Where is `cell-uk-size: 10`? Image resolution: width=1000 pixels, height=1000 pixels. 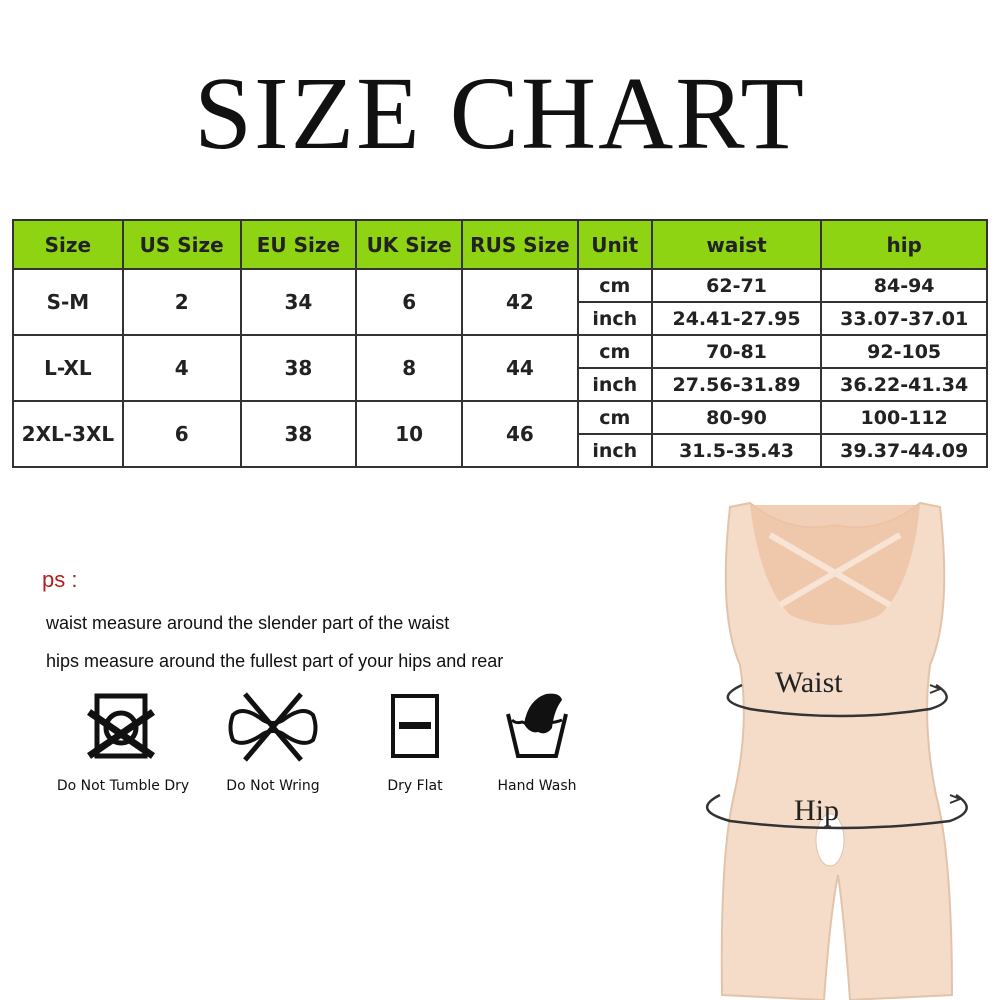
cell-uk-size: 10 is located at coordinates (409, 434).